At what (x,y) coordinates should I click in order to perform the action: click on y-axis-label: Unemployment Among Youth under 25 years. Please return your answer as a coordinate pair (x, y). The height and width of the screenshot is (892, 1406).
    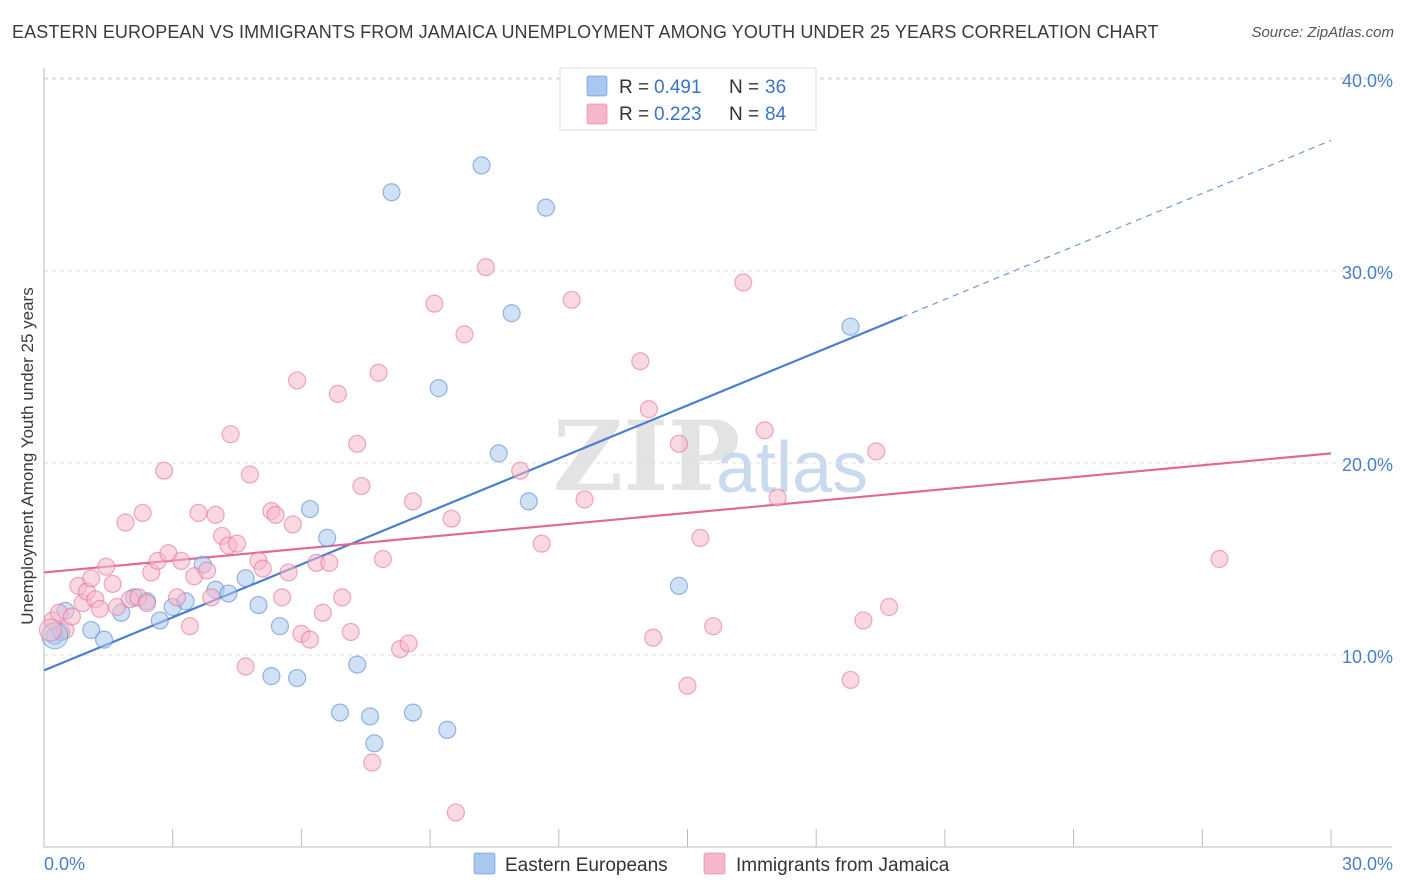
    Looking at the image, I should click on (27, 455).